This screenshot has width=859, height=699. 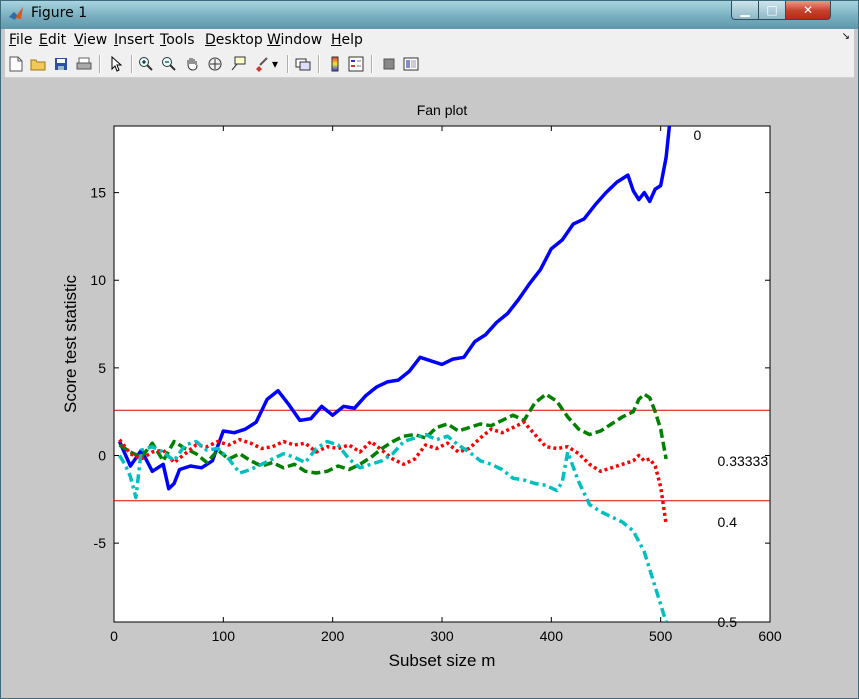 I want to click on minimize-button: ▁, so click(x=745, y=10).